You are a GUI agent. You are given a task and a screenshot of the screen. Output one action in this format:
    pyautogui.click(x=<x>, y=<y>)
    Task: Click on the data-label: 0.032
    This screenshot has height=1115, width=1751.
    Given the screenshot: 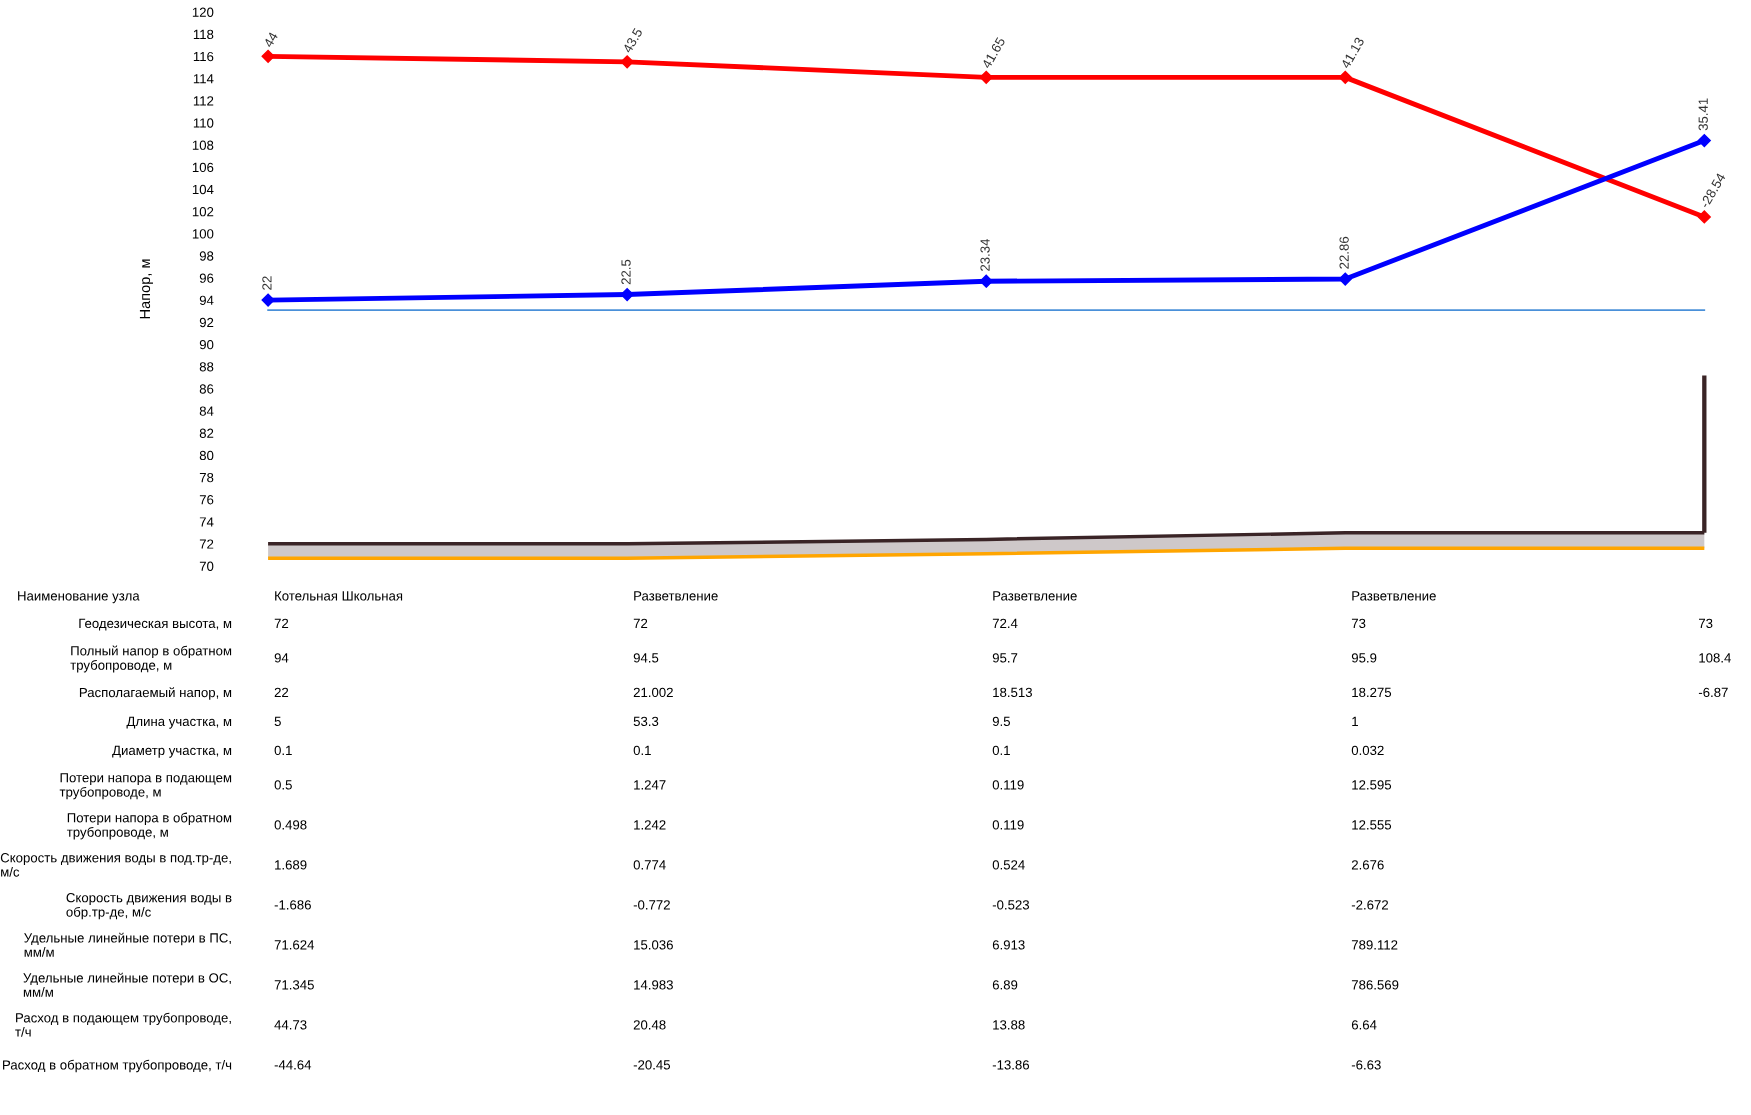 What is the action you would take?
    pyautogui.click(x=1367, y=750)
    